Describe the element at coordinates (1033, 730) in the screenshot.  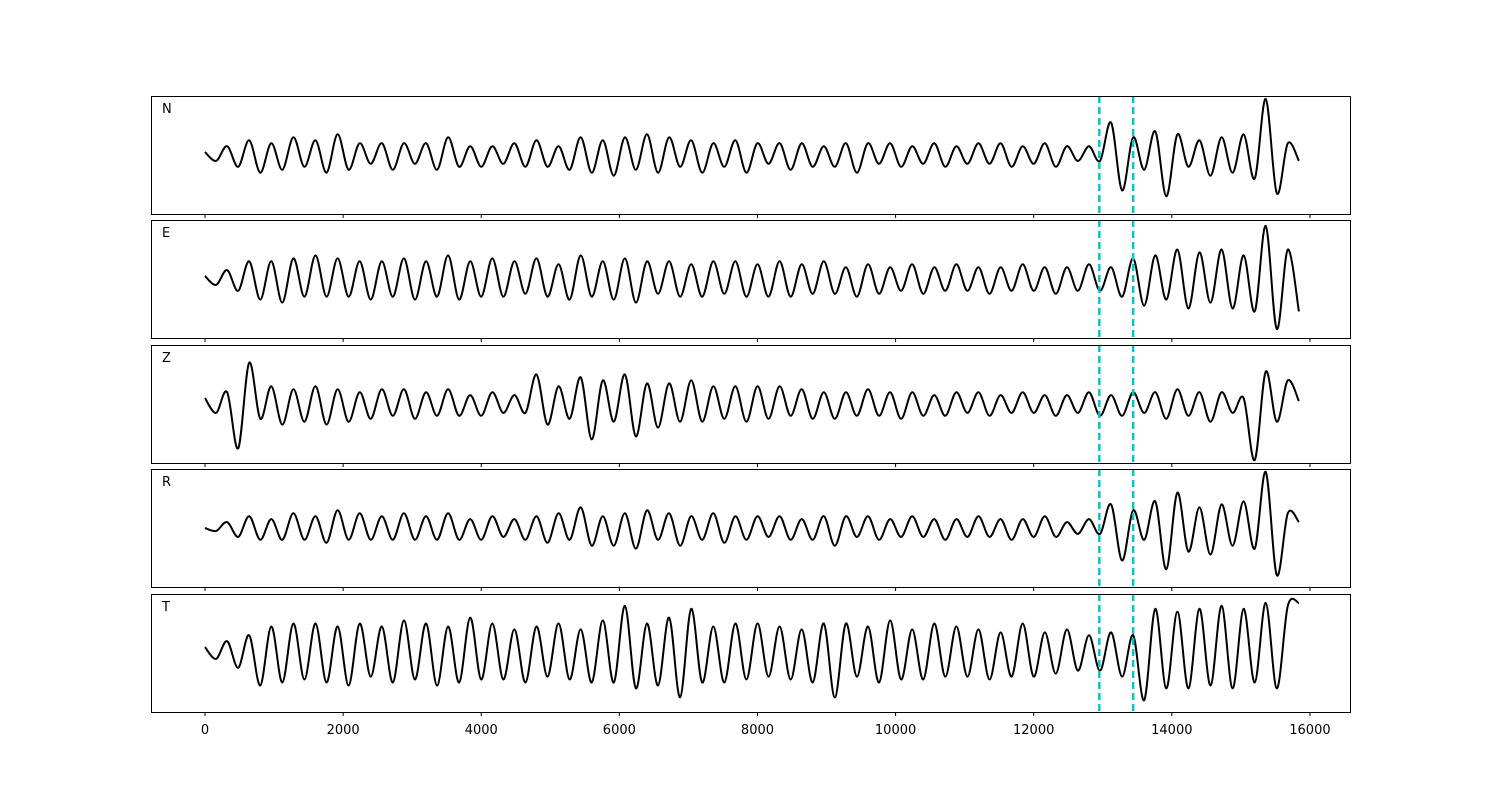
I see `x-tick-label: 12000` at that location.